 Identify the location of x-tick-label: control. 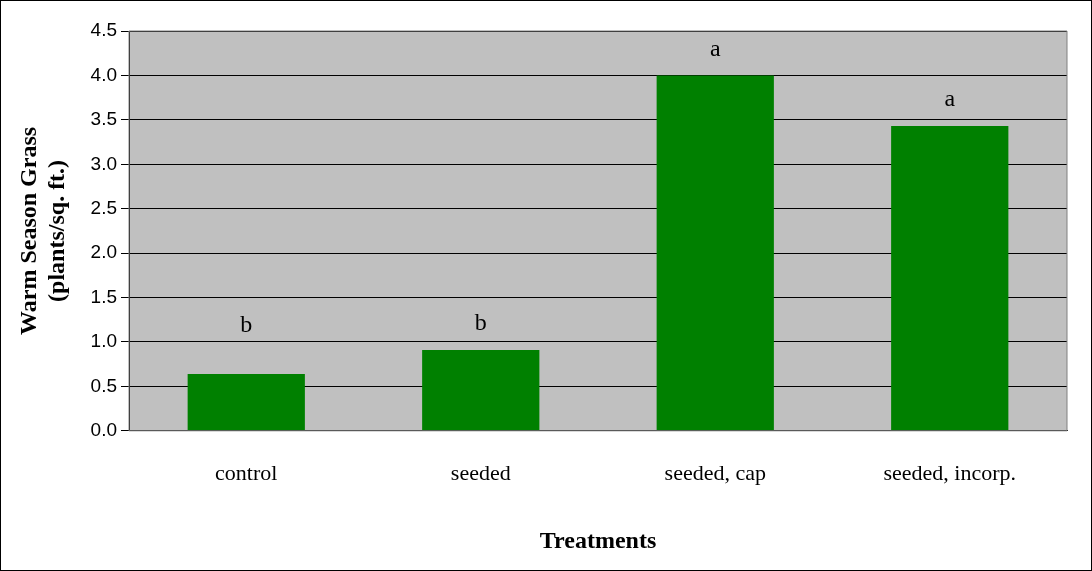
(246, 472).